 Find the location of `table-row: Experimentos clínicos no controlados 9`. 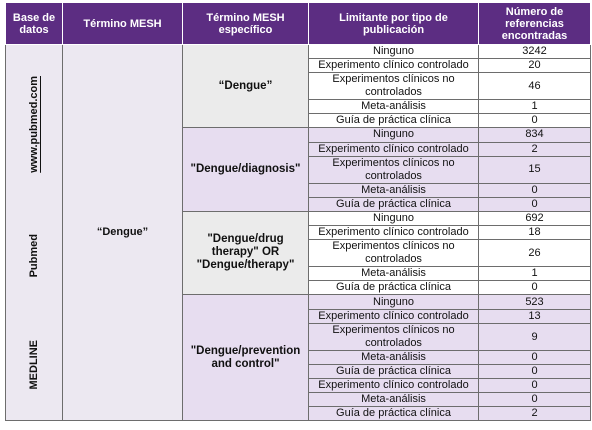

table-row: Experimentos clínicos no controlados 9 is located at coordinates (298, 337).